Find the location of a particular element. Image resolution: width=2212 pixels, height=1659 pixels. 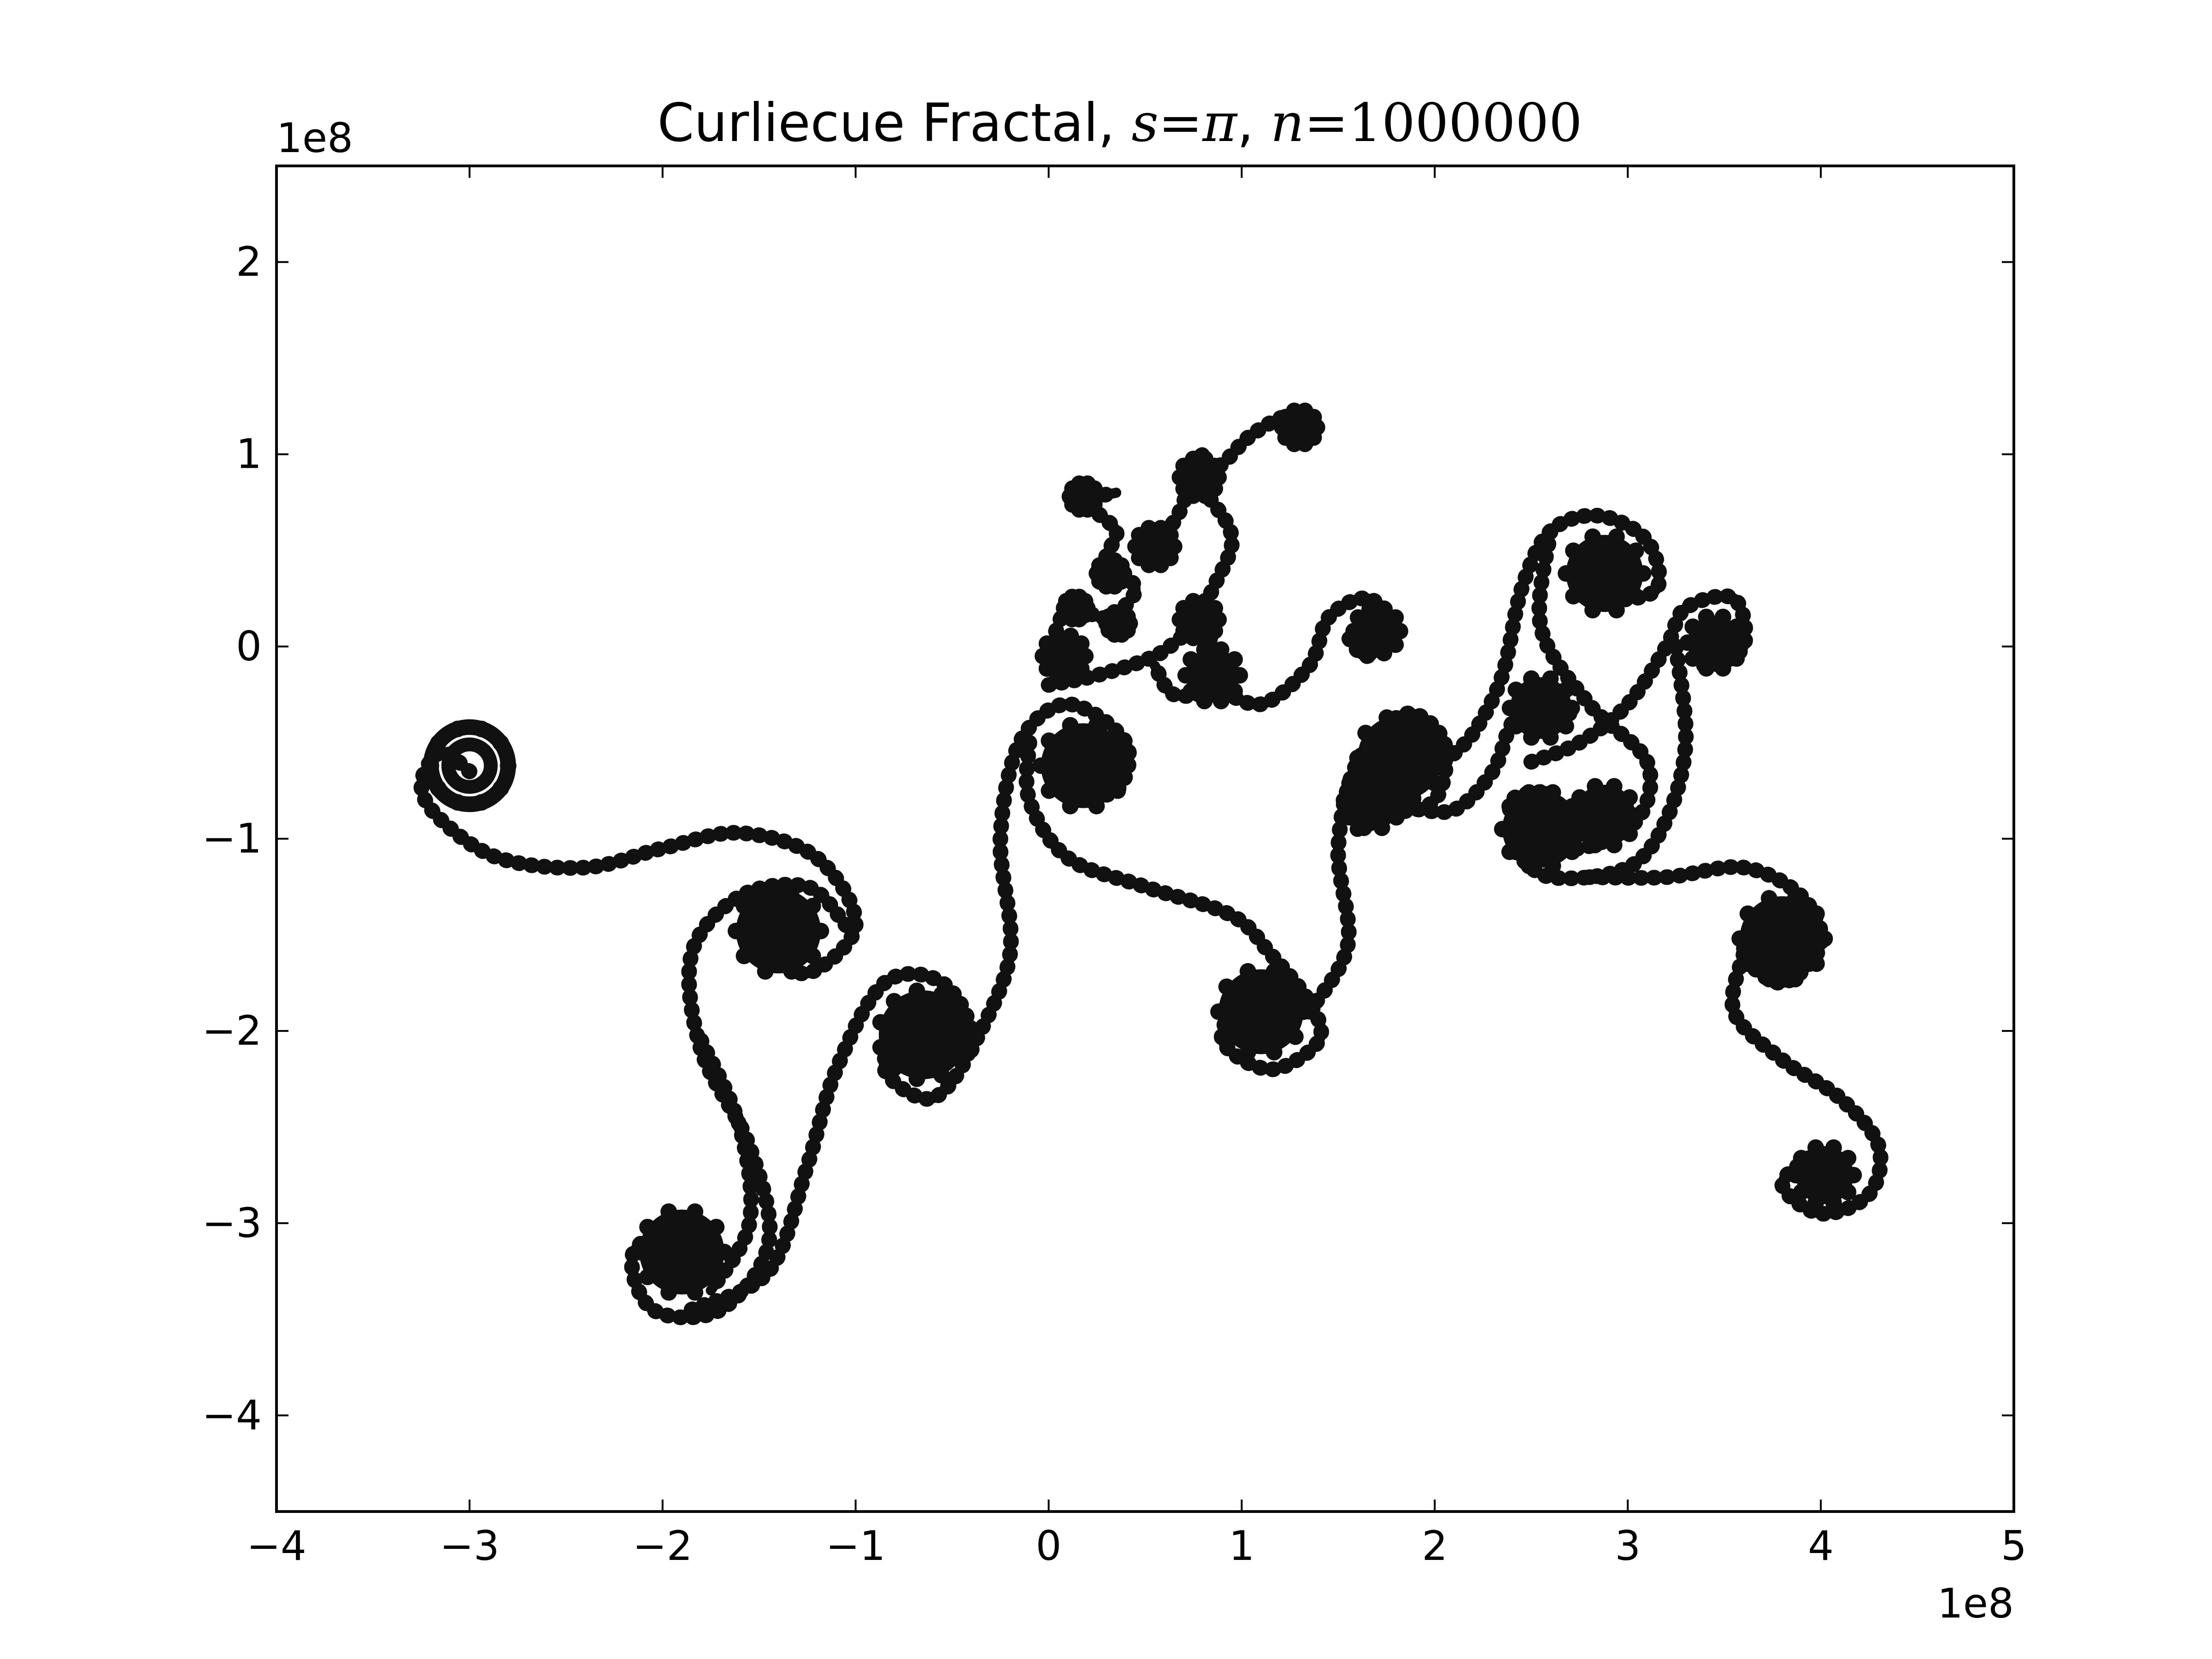

y-offset-label: 1e8 is located at coordinates (314, 138).